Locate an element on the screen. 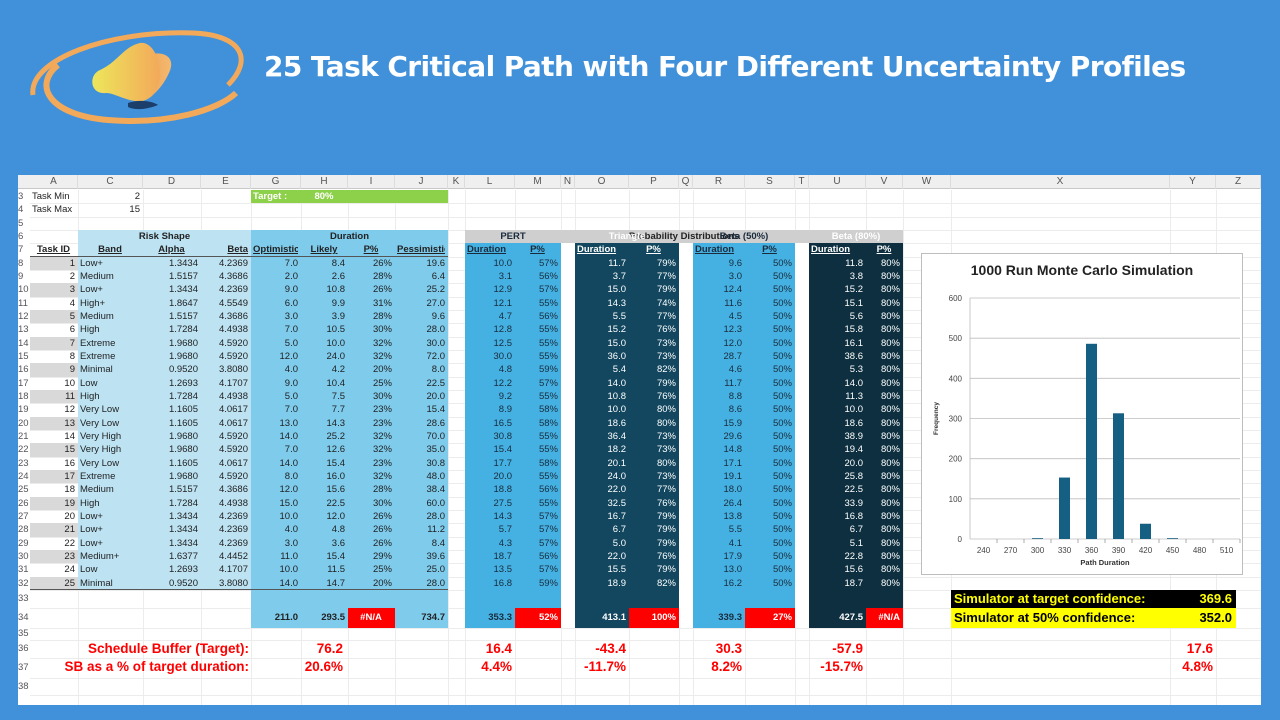 This screenshot has width=1280, height=720. column-header-d: D is located at coordinates (172, 182).